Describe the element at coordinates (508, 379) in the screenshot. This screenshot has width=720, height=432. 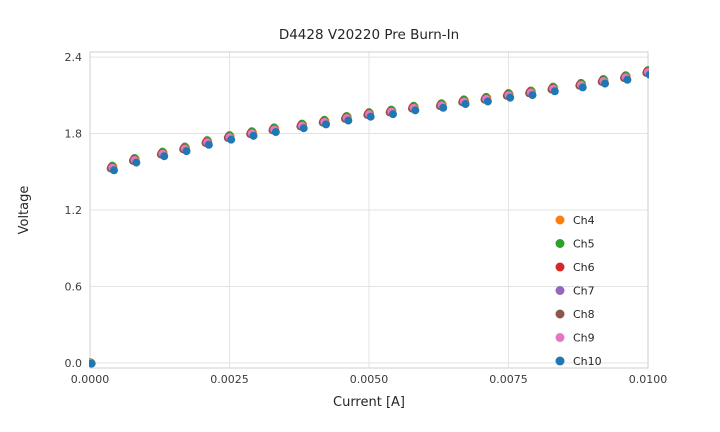
I see `x-tick-label: 0.0075` at that location.